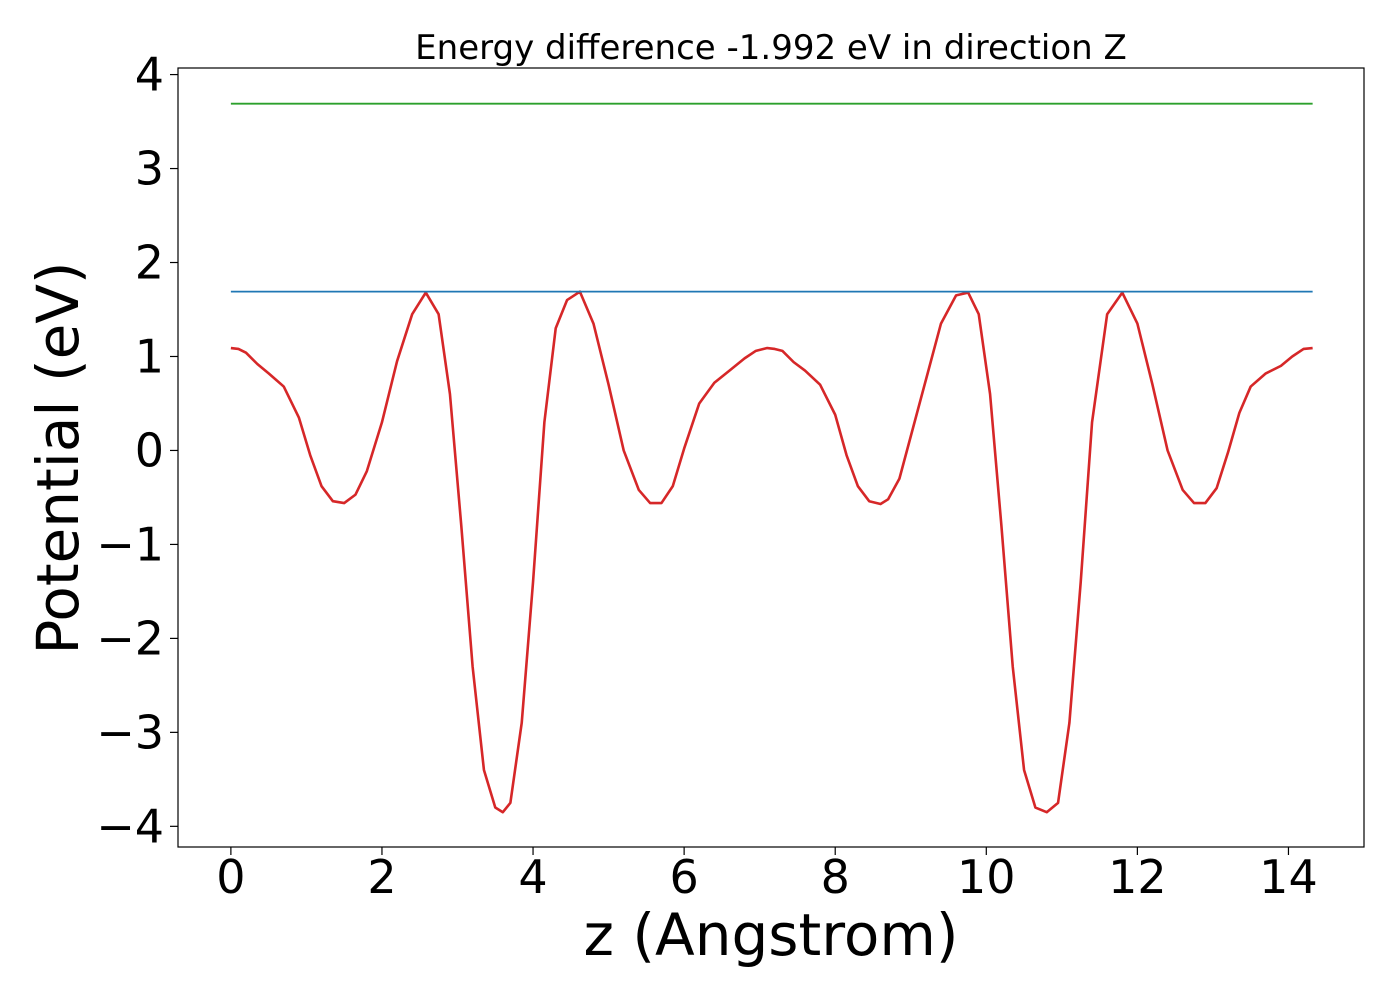 The image size is (1400, 1000). What do you see at coordinates (149, 75) in the screenshot?
I see `y-tick-label: 4` at bounding box center [149, 75].